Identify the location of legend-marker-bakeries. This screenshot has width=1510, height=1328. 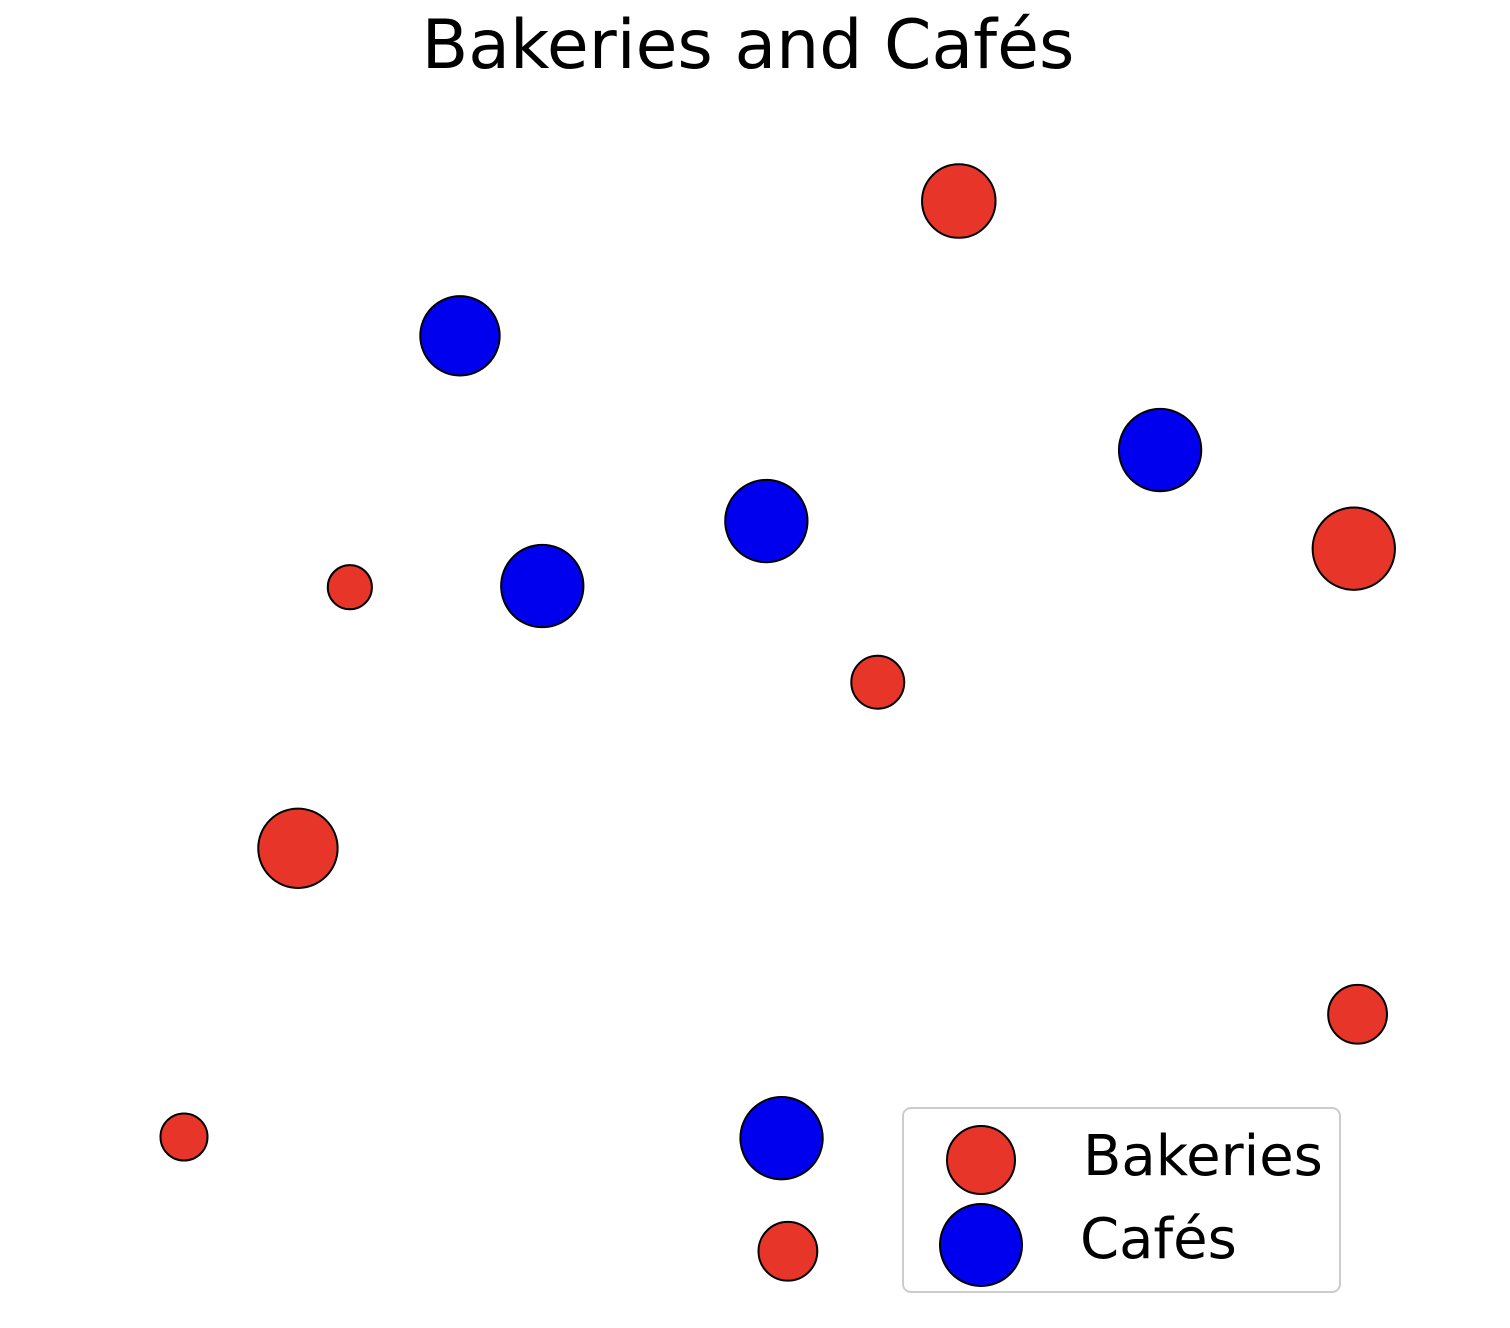
(981, 1160).